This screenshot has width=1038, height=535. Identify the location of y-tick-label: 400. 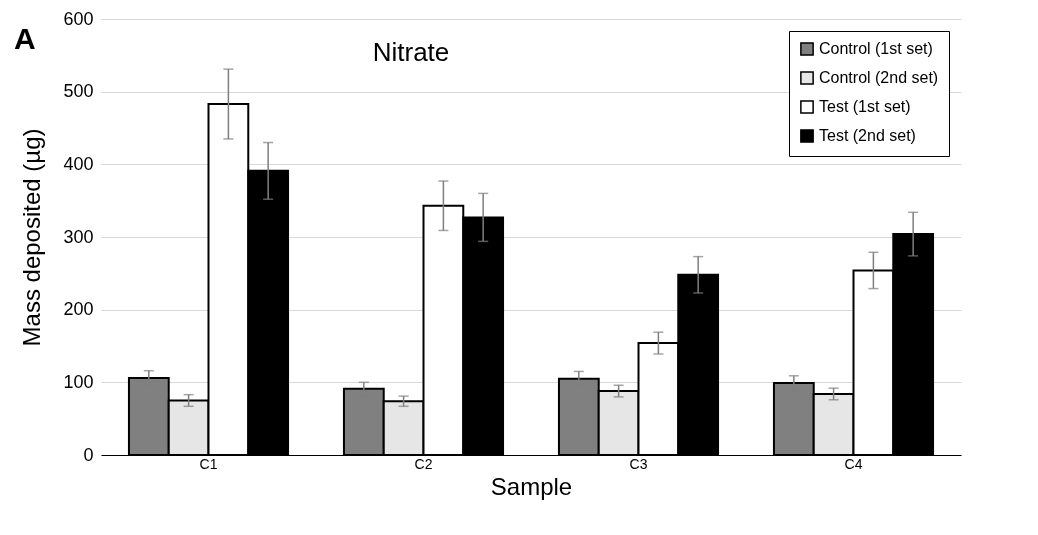
(78, 163).